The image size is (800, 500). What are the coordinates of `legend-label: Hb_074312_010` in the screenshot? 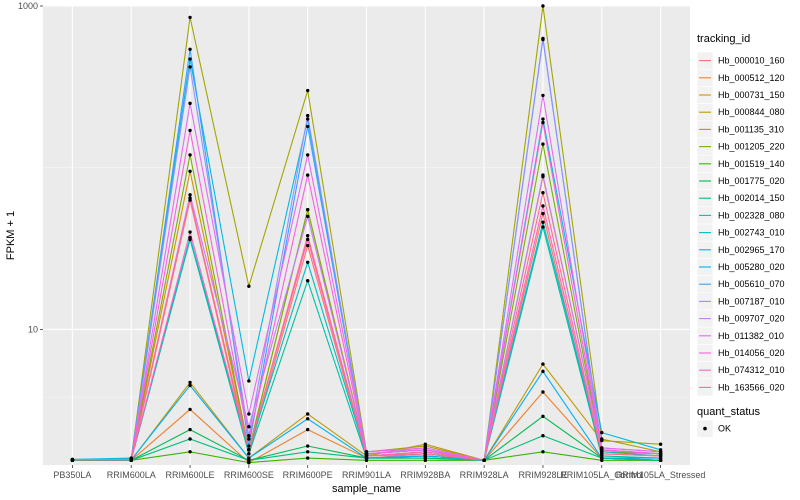 It's located at (751, 370).